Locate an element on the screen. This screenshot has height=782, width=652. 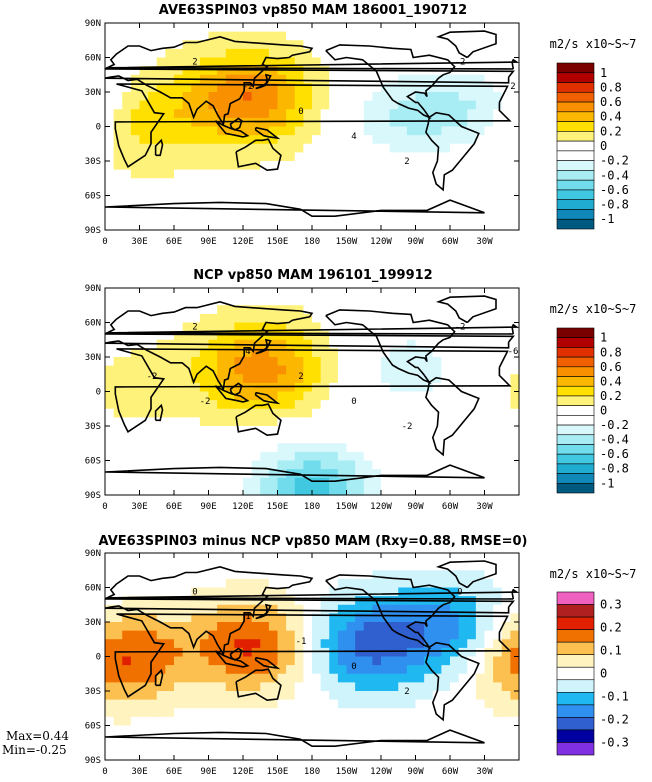
colorbar-label: 0.6 is located at coordinates (611, 367).